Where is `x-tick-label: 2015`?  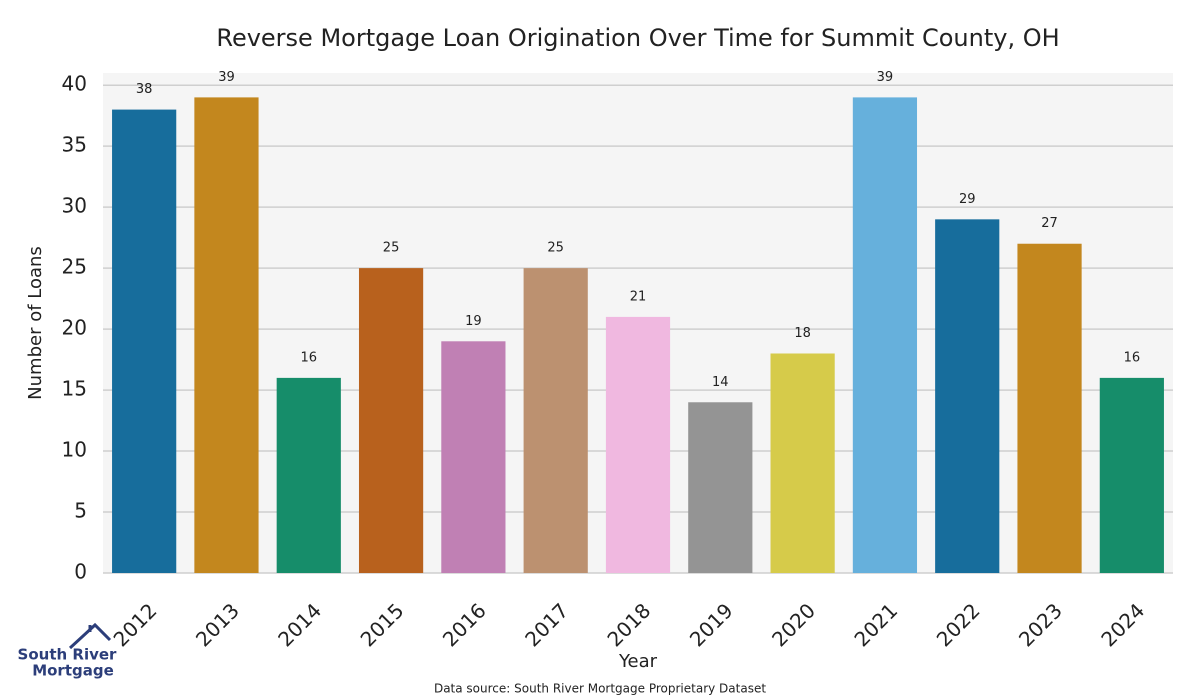
x-tick-label: 2015 is located at coordinates (382, 624).